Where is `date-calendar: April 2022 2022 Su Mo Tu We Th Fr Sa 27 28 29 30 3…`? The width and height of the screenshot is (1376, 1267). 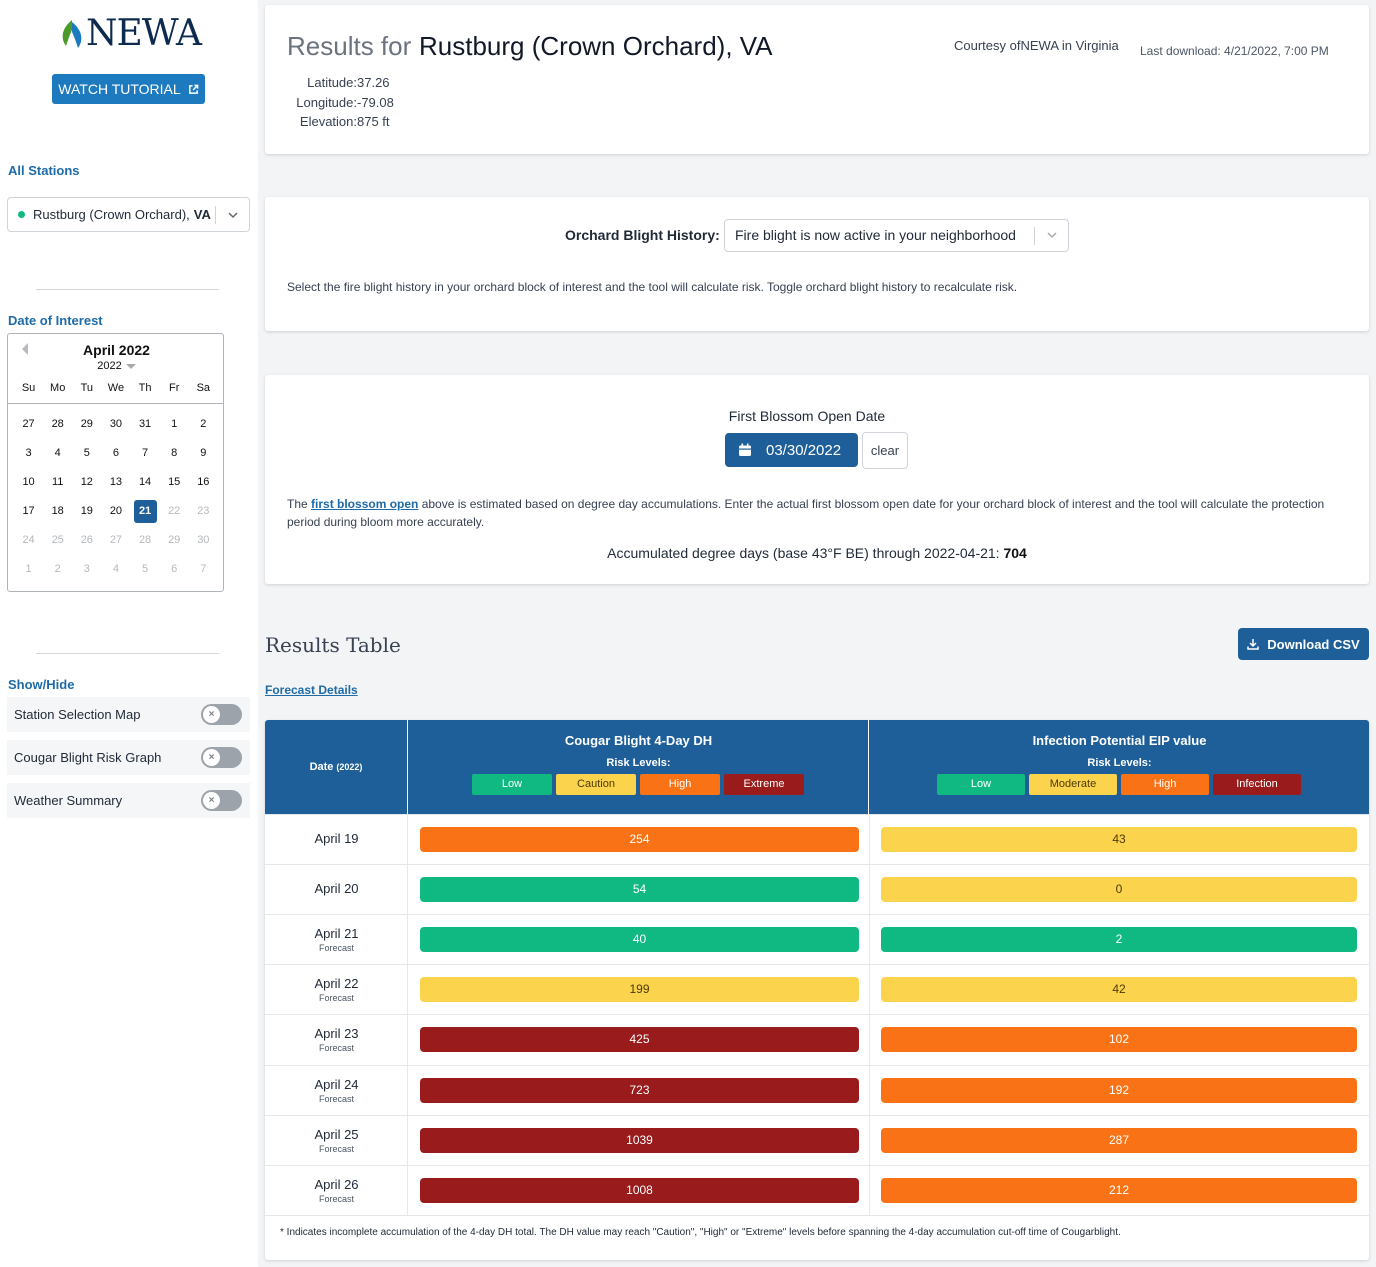
date-calendar: April 2022 2022 Su Mo Tu We Th Fr Sa 27 28 29 30 3… is located at coordinates (115, 462).